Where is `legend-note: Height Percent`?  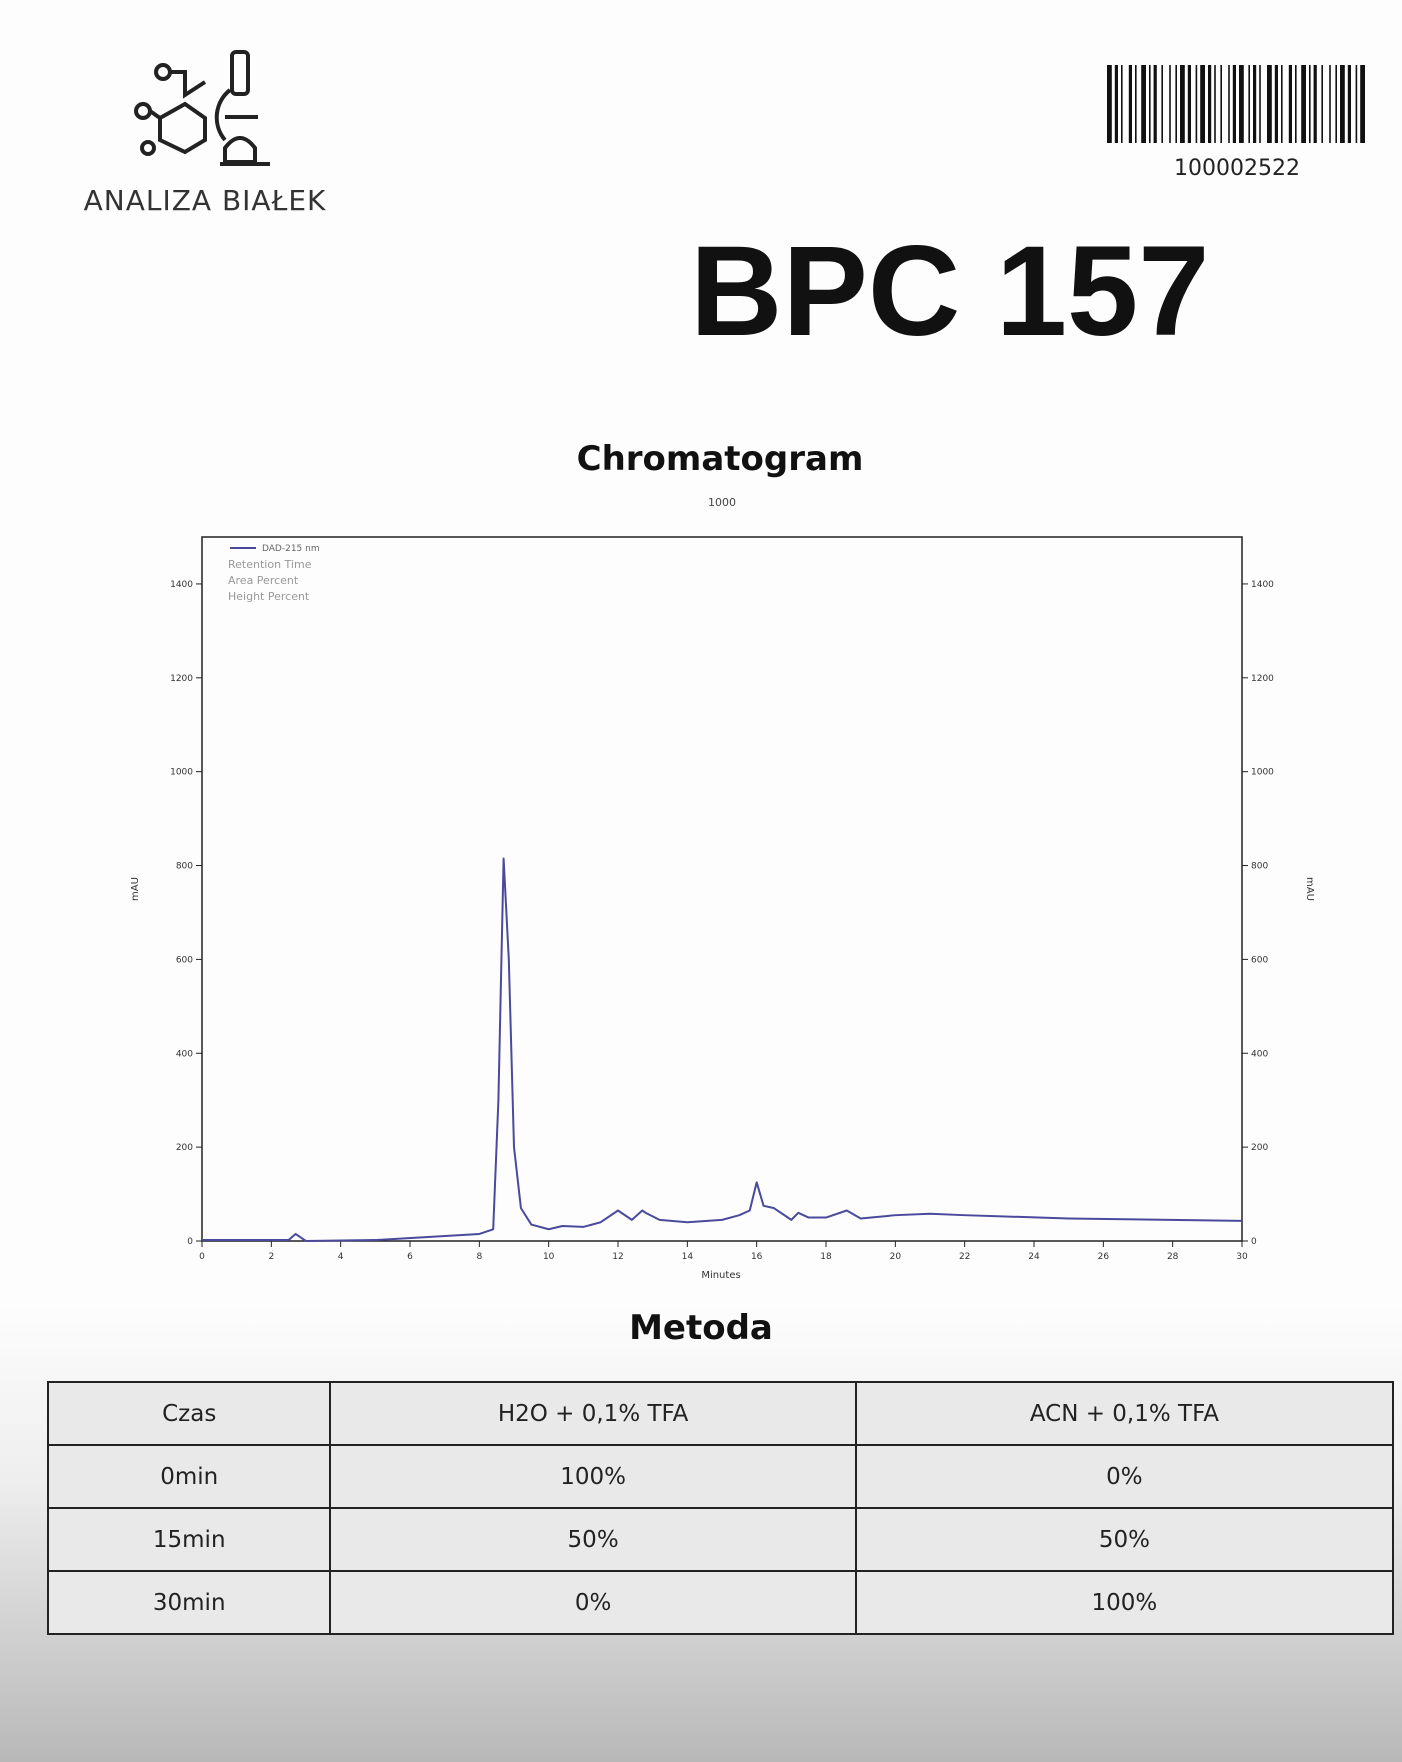 legend-note: Height Percent is located at coordinates (269, 596).